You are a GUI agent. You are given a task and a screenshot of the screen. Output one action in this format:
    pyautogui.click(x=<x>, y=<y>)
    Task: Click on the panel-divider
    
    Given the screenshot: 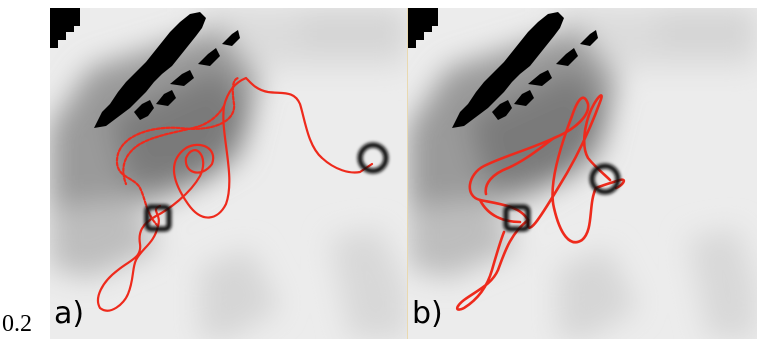 What is the action you would take?
    pyautogui.click(x=407, y=173)
    